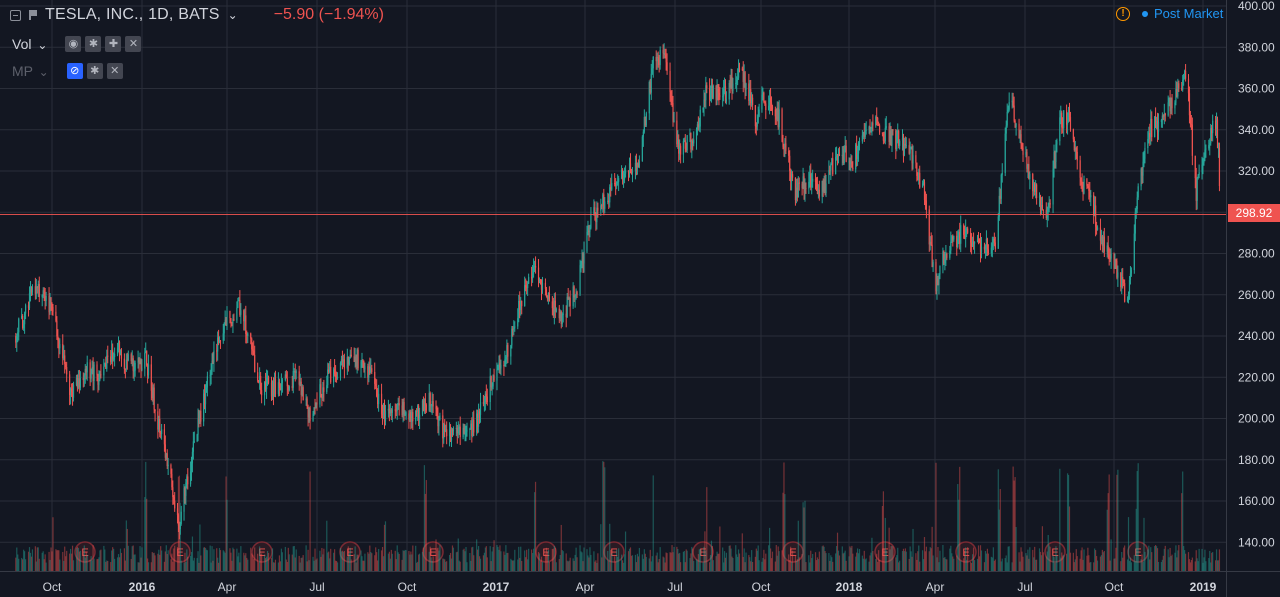 This screenshot has width=1280, height=597. What do you see at coordinates (1024, 587) in the screenshot?
I see `x-tick-label: Jul` at bounding box center [1024, 587].